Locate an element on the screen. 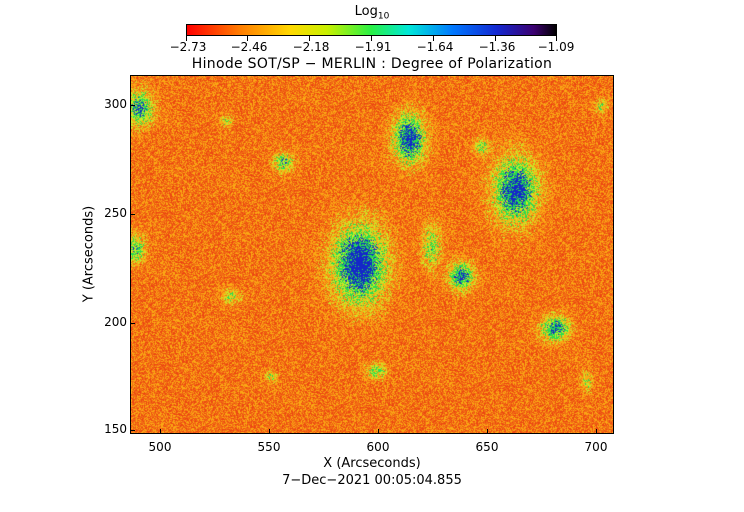  y-tick-label: 200 is located at coordinates (115, 322).